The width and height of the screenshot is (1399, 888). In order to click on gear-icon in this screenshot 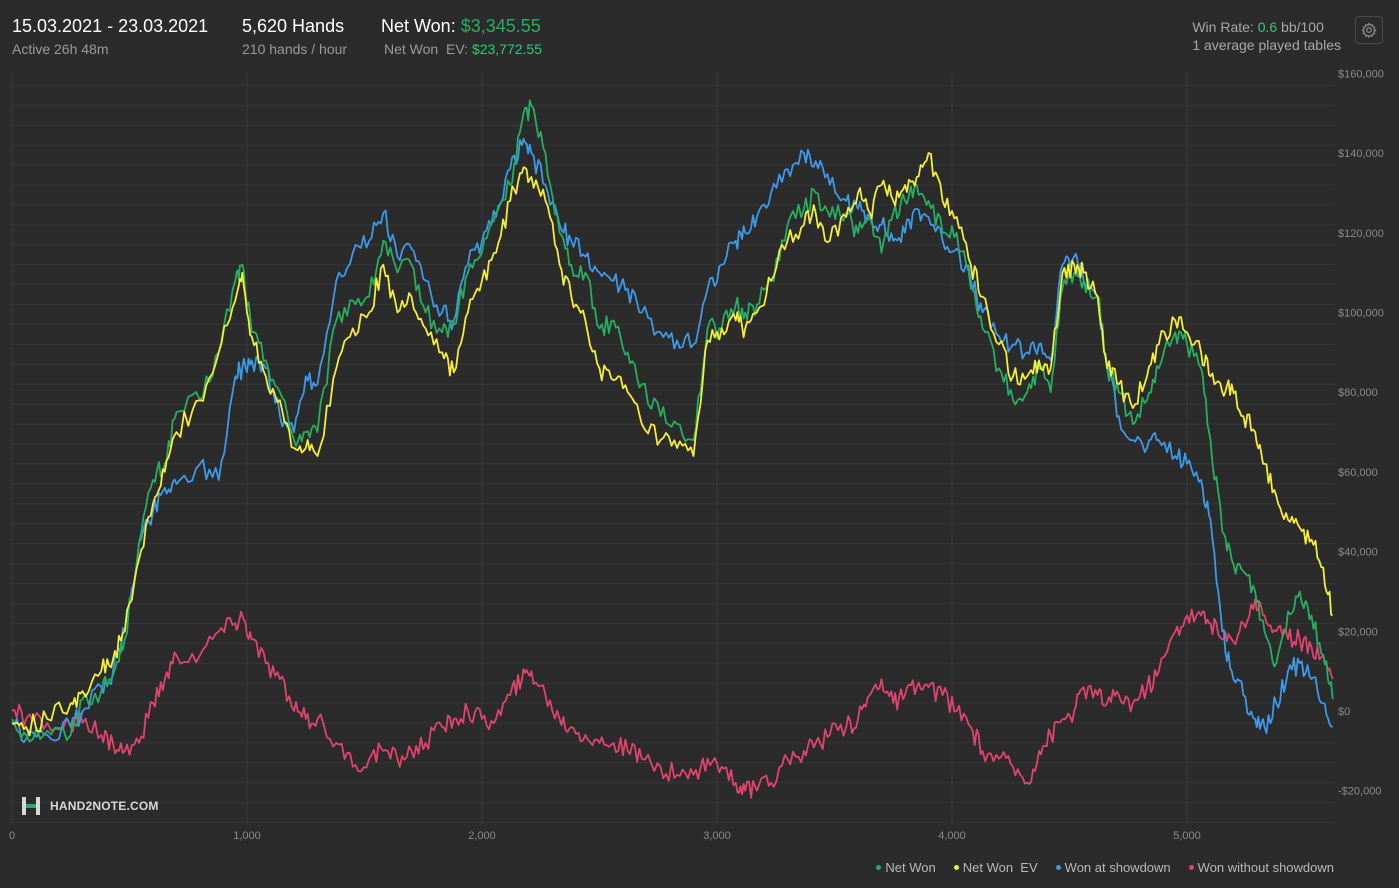, I will do `click(1369, 30)`.